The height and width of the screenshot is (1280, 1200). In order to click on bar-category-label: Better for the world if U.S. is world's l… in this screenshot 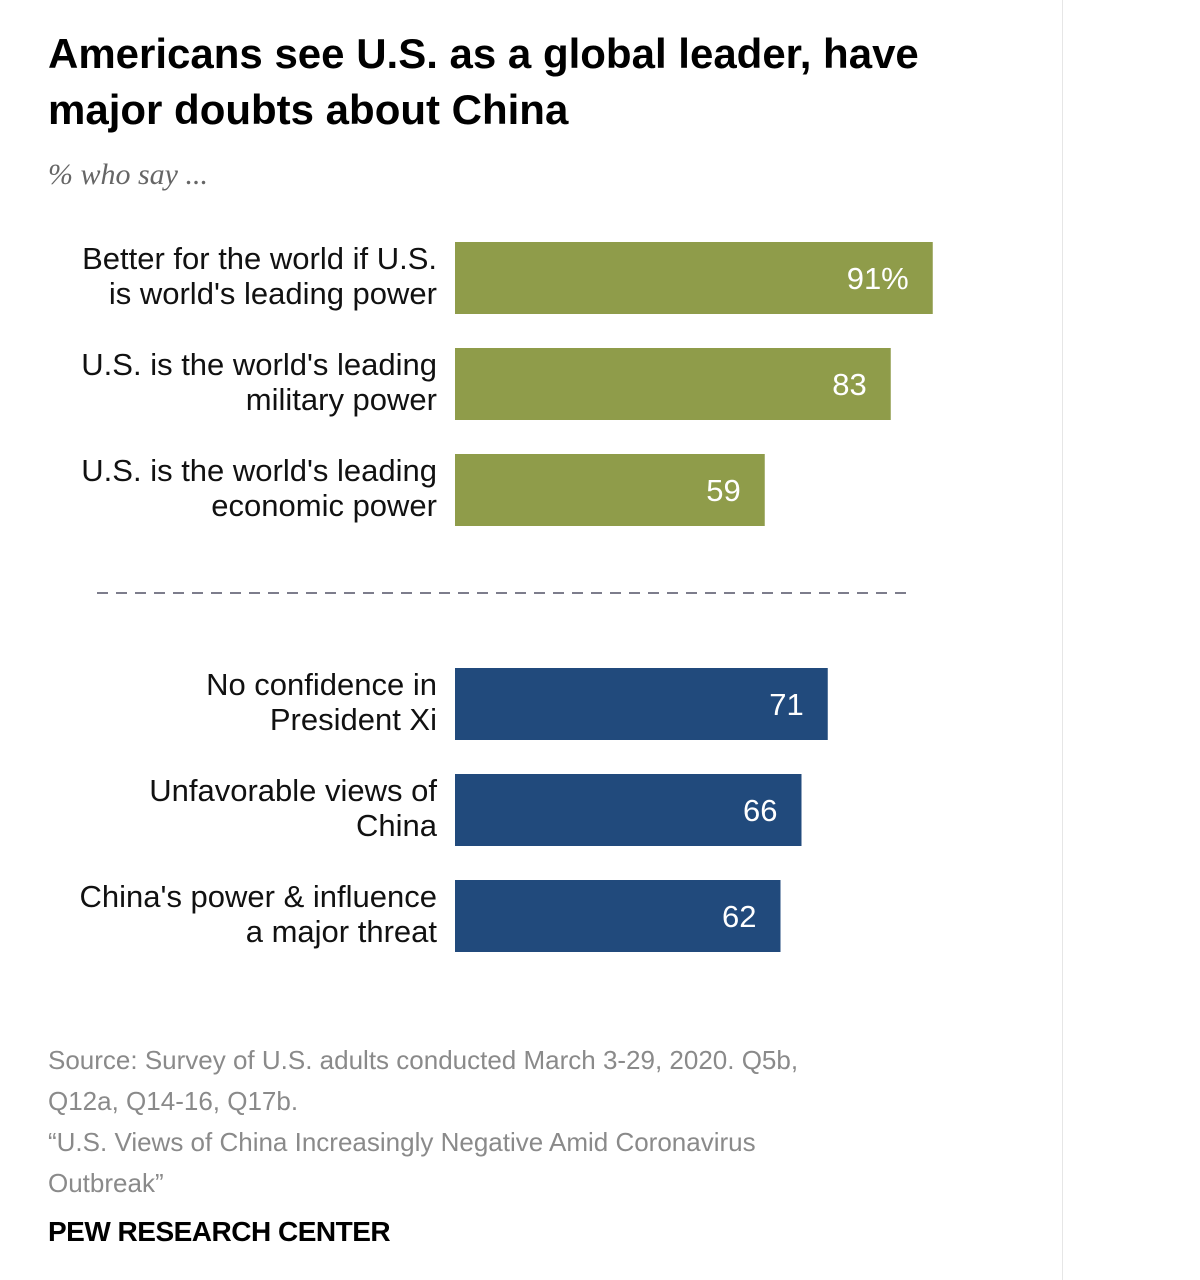, I will do `click(259, 276)`.